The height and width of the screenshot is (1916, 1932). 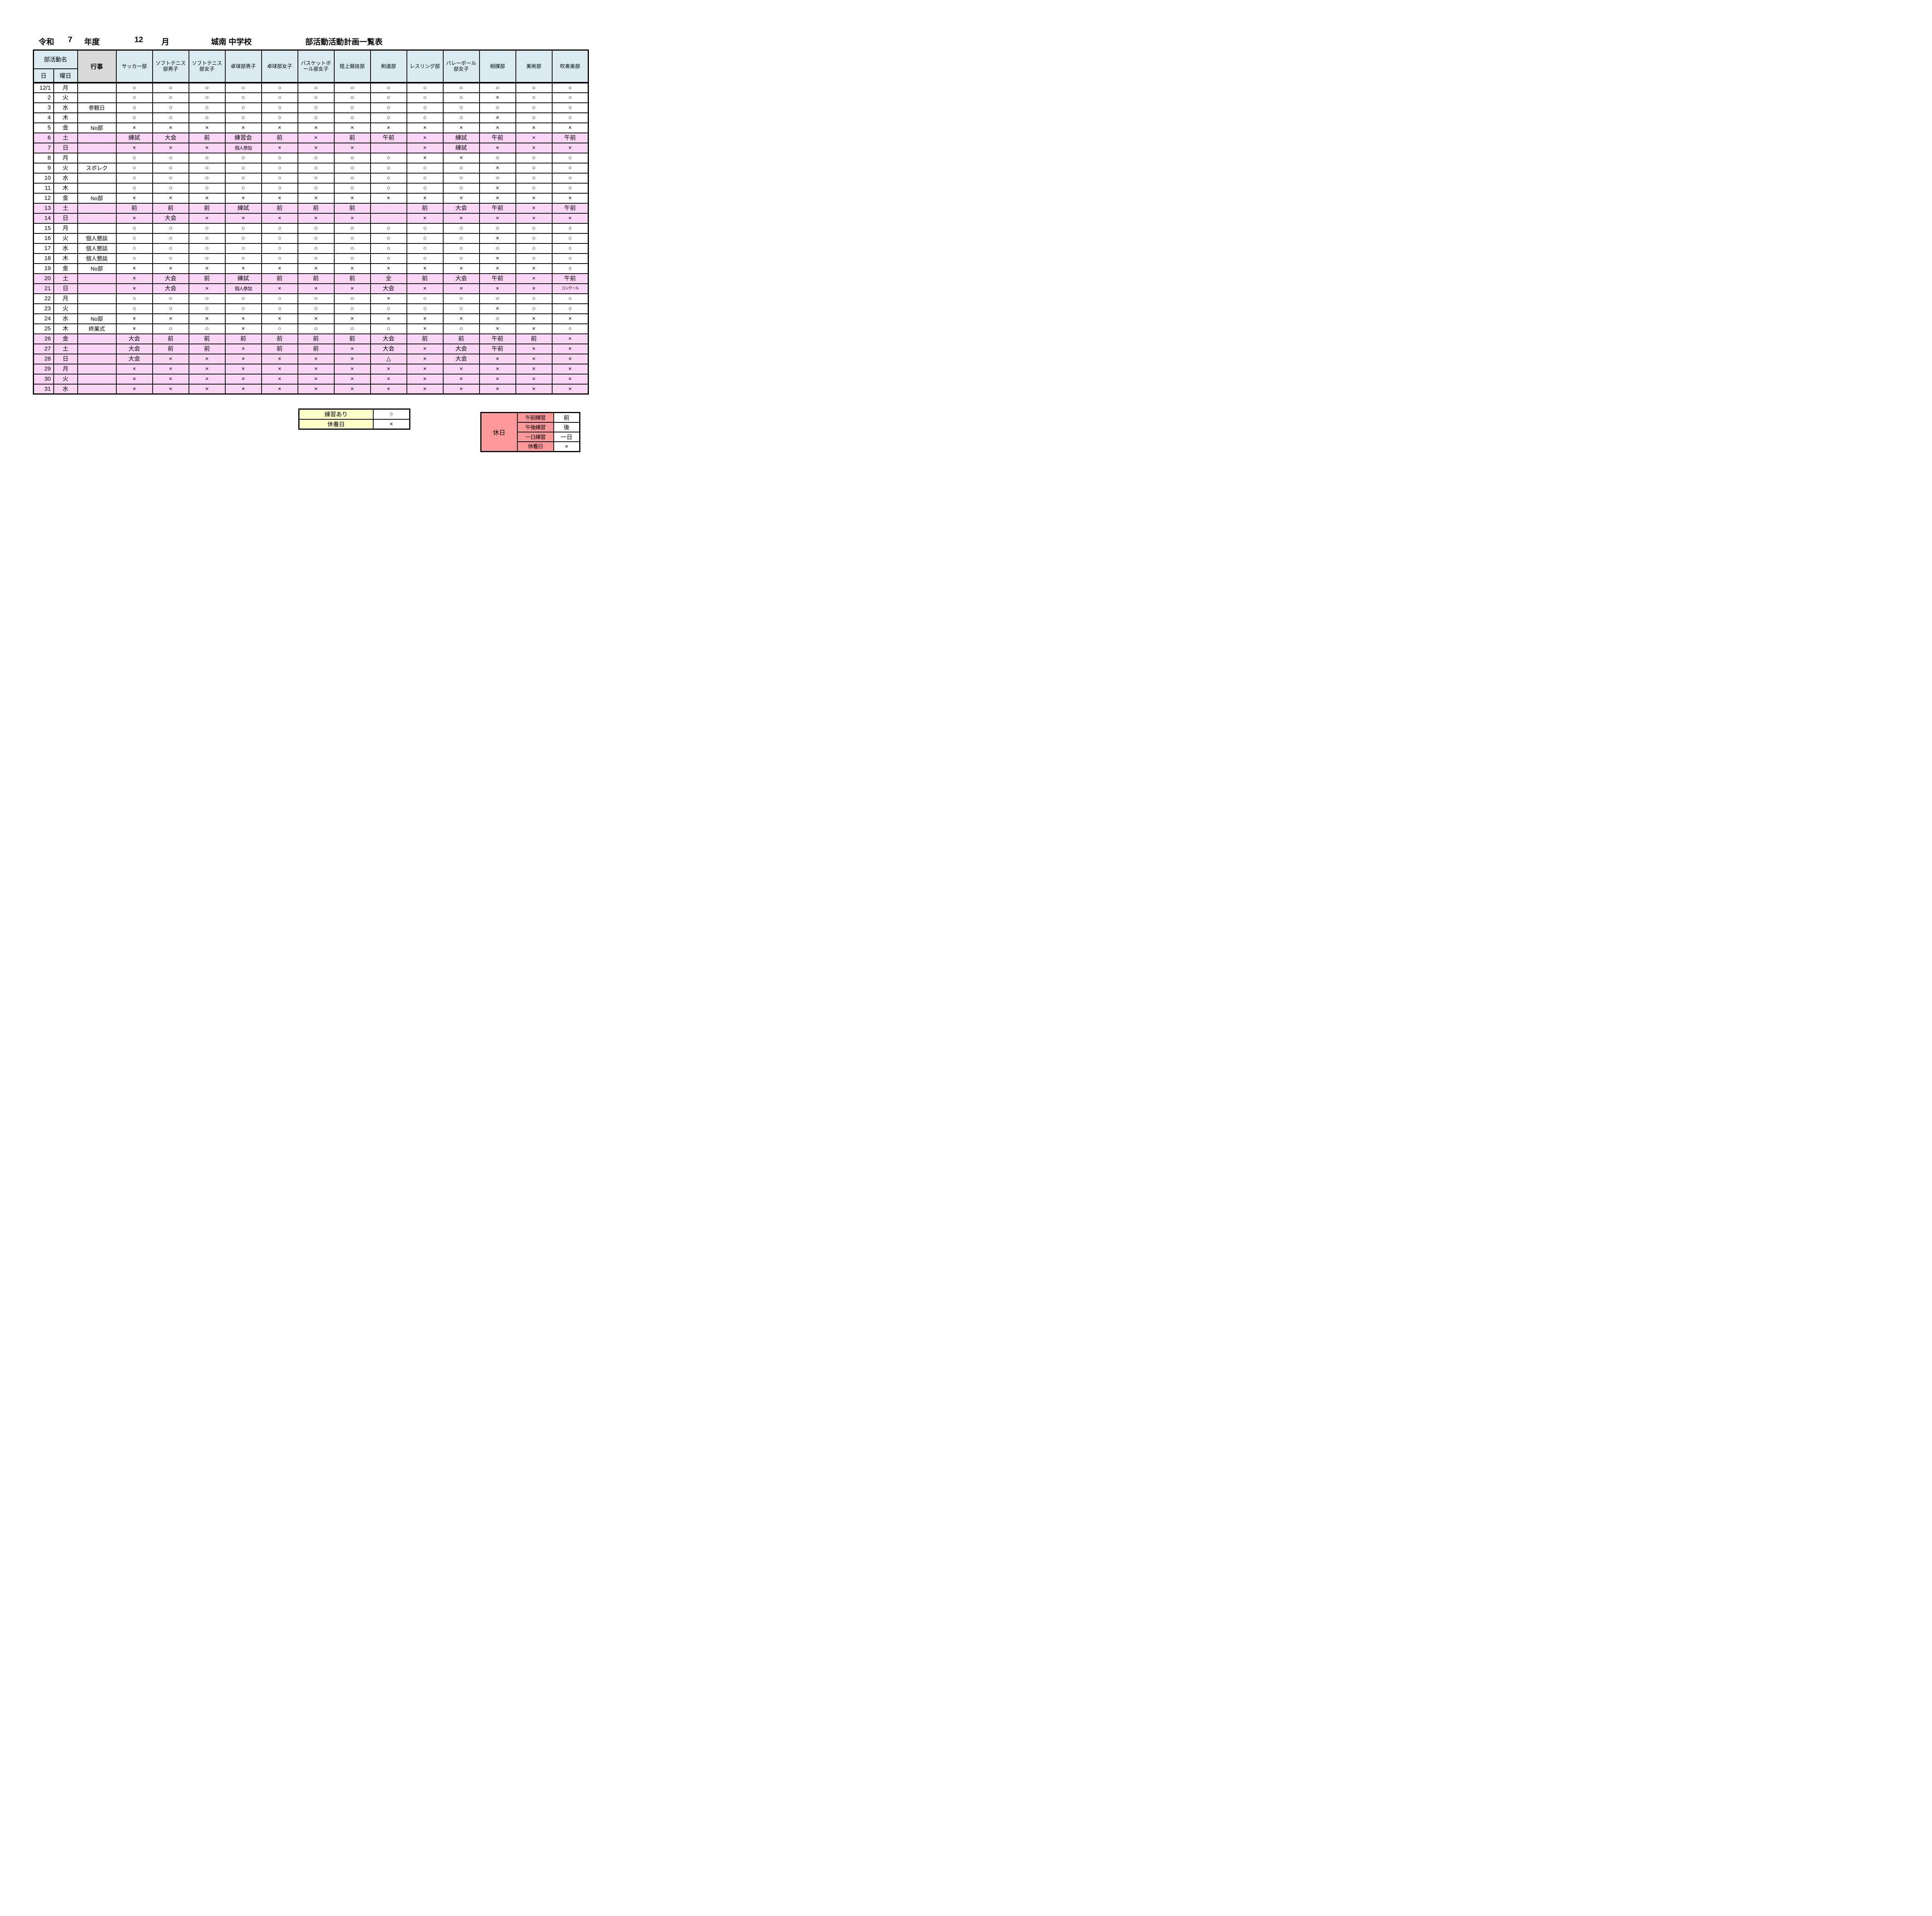 I want to click on date-cell: 16, so click(x=43, y=239).